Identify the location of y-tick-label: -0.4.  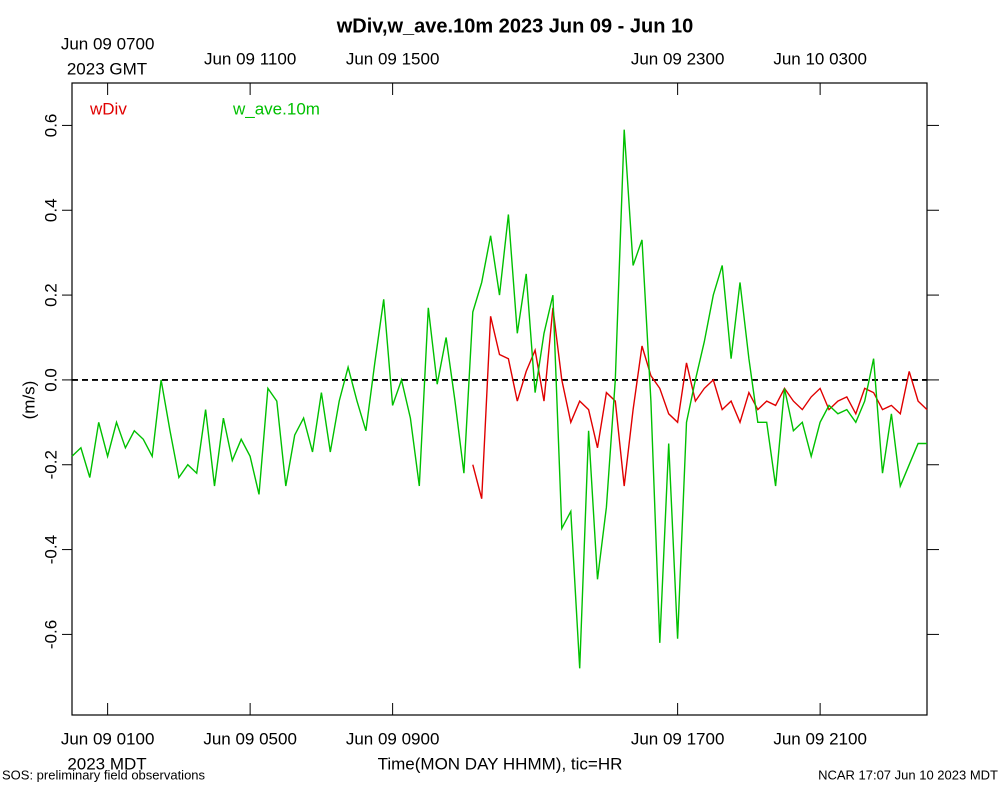
(50, 549).